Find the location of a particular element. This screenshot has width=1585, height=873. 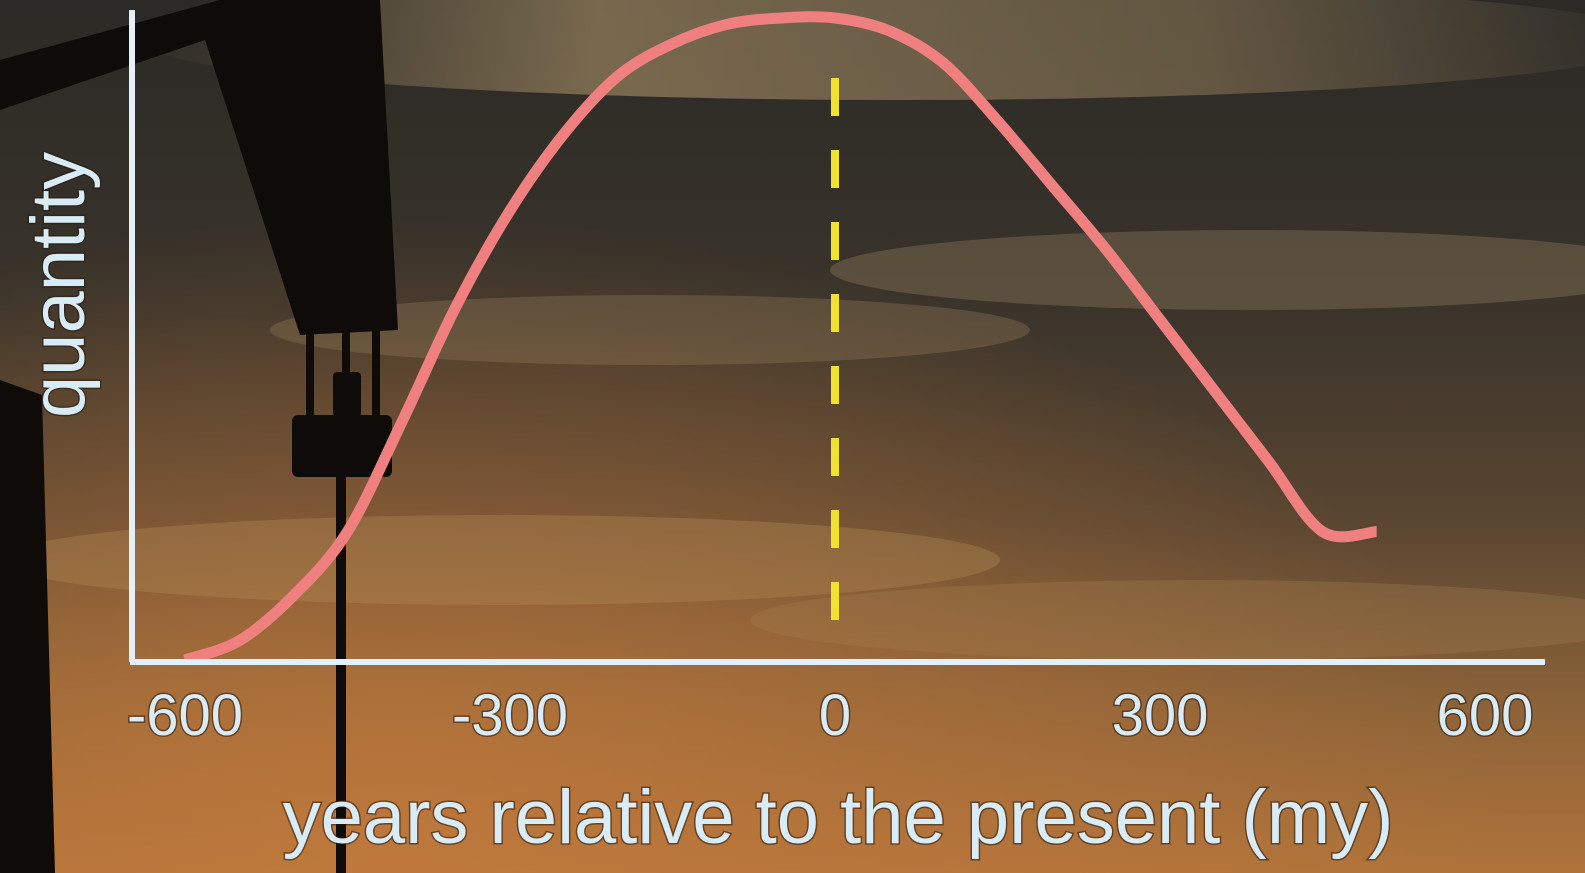

x-tick-label: 0 is located at coordinates (835, 715).